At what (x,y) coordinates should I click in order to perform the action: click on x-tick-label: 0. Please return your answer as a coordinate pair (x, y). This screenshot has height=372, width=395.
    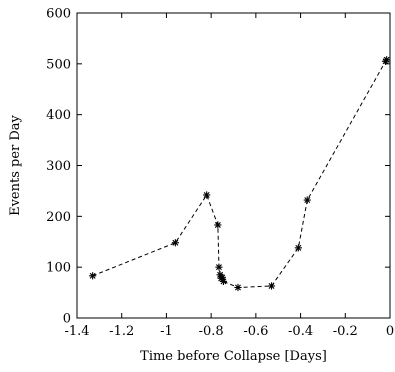
    Looking at the image, I should click on (390, 331).